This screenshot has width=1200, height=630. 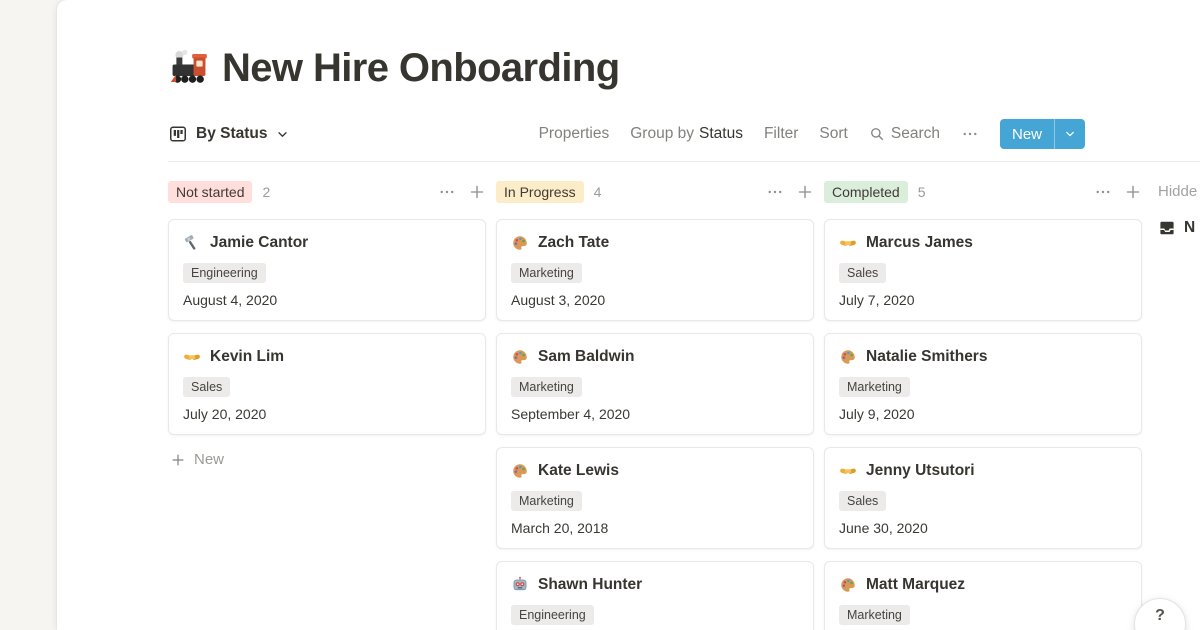 I want to click on card-name-text: Zach Tate, so click(x=574, y=242).